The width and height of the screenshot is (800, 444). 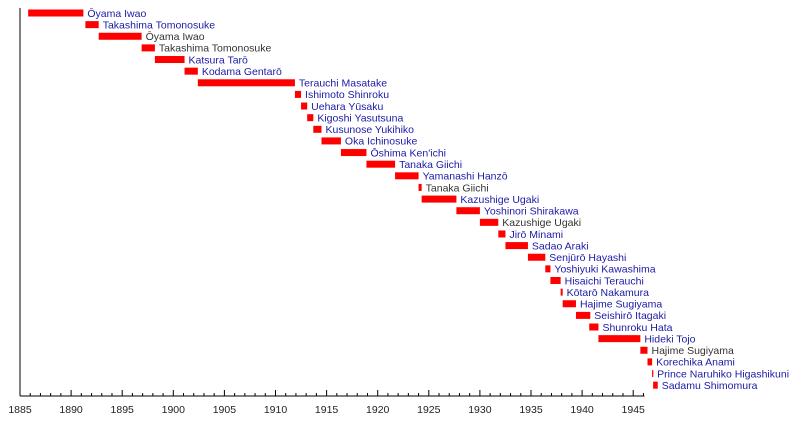 What do you see at coordinates (225, 410) in the screenshot?
I see `x-tick-label: 1905` at bounding box center [225, 410].